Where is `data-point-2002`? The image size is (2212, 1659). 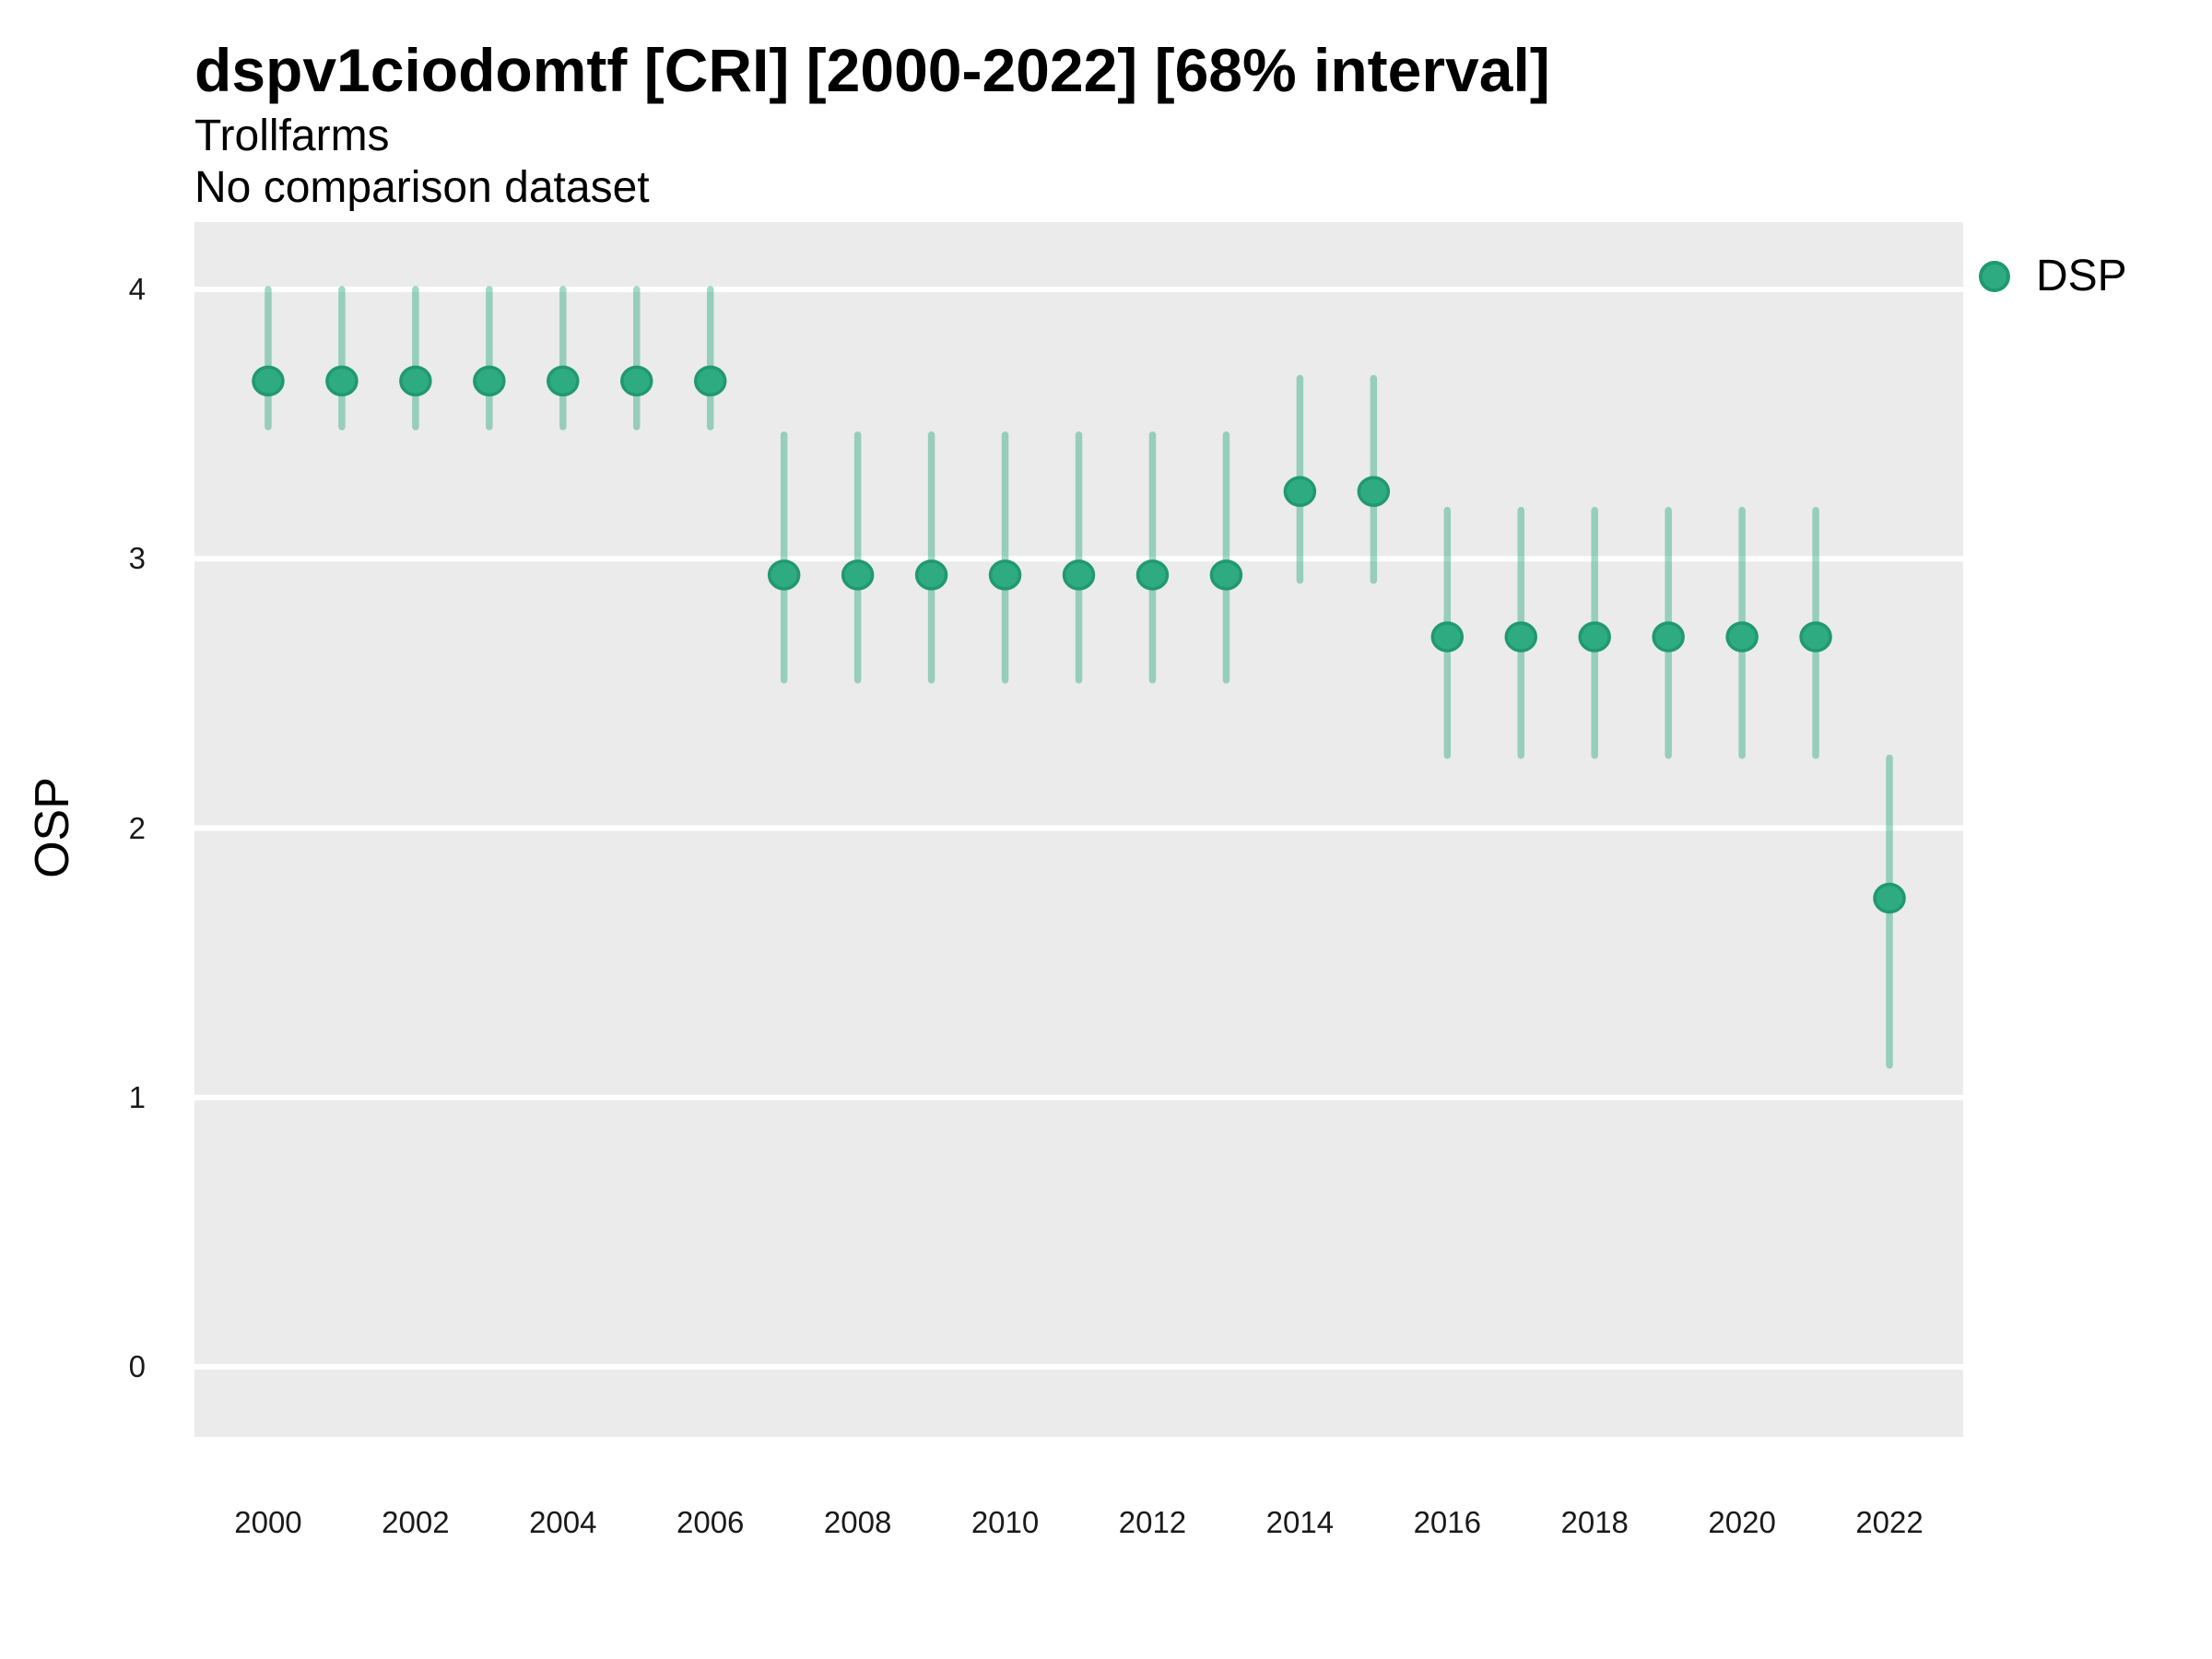 data-point-2002 is located at coordinates (415, 381).